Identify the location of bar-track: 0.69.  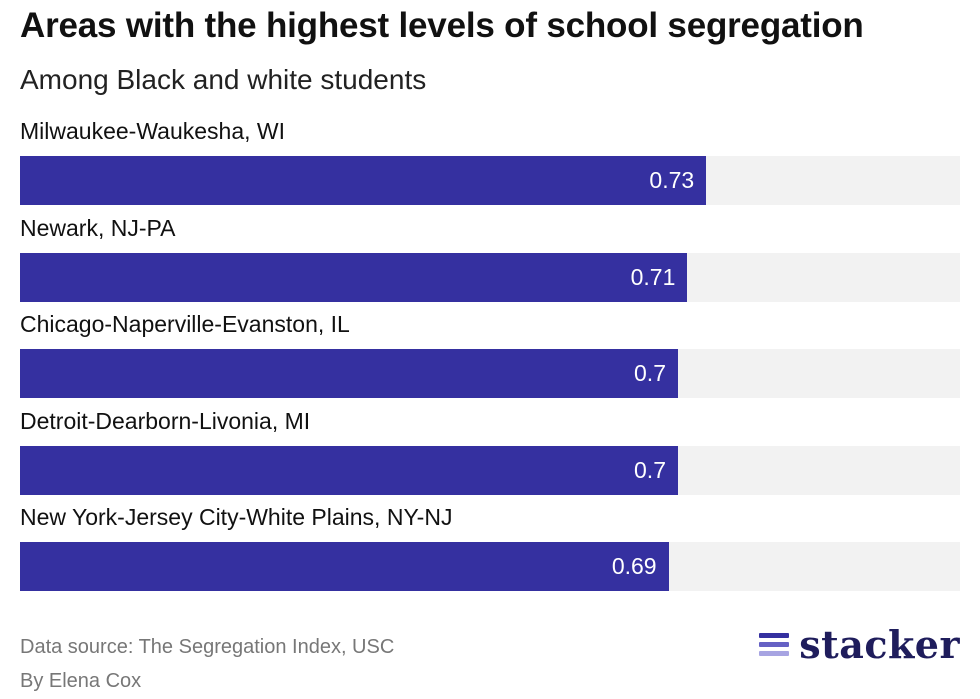
(490, 566).